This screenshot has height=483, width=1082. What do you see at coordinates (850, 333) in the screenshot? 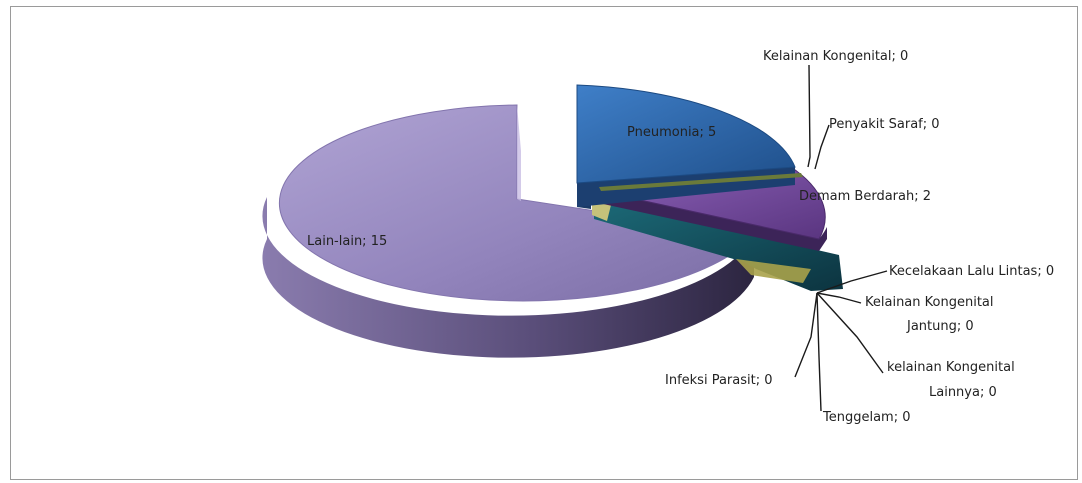
I see `leader-kongenital-lainnya` at bounding box center [850, 333].